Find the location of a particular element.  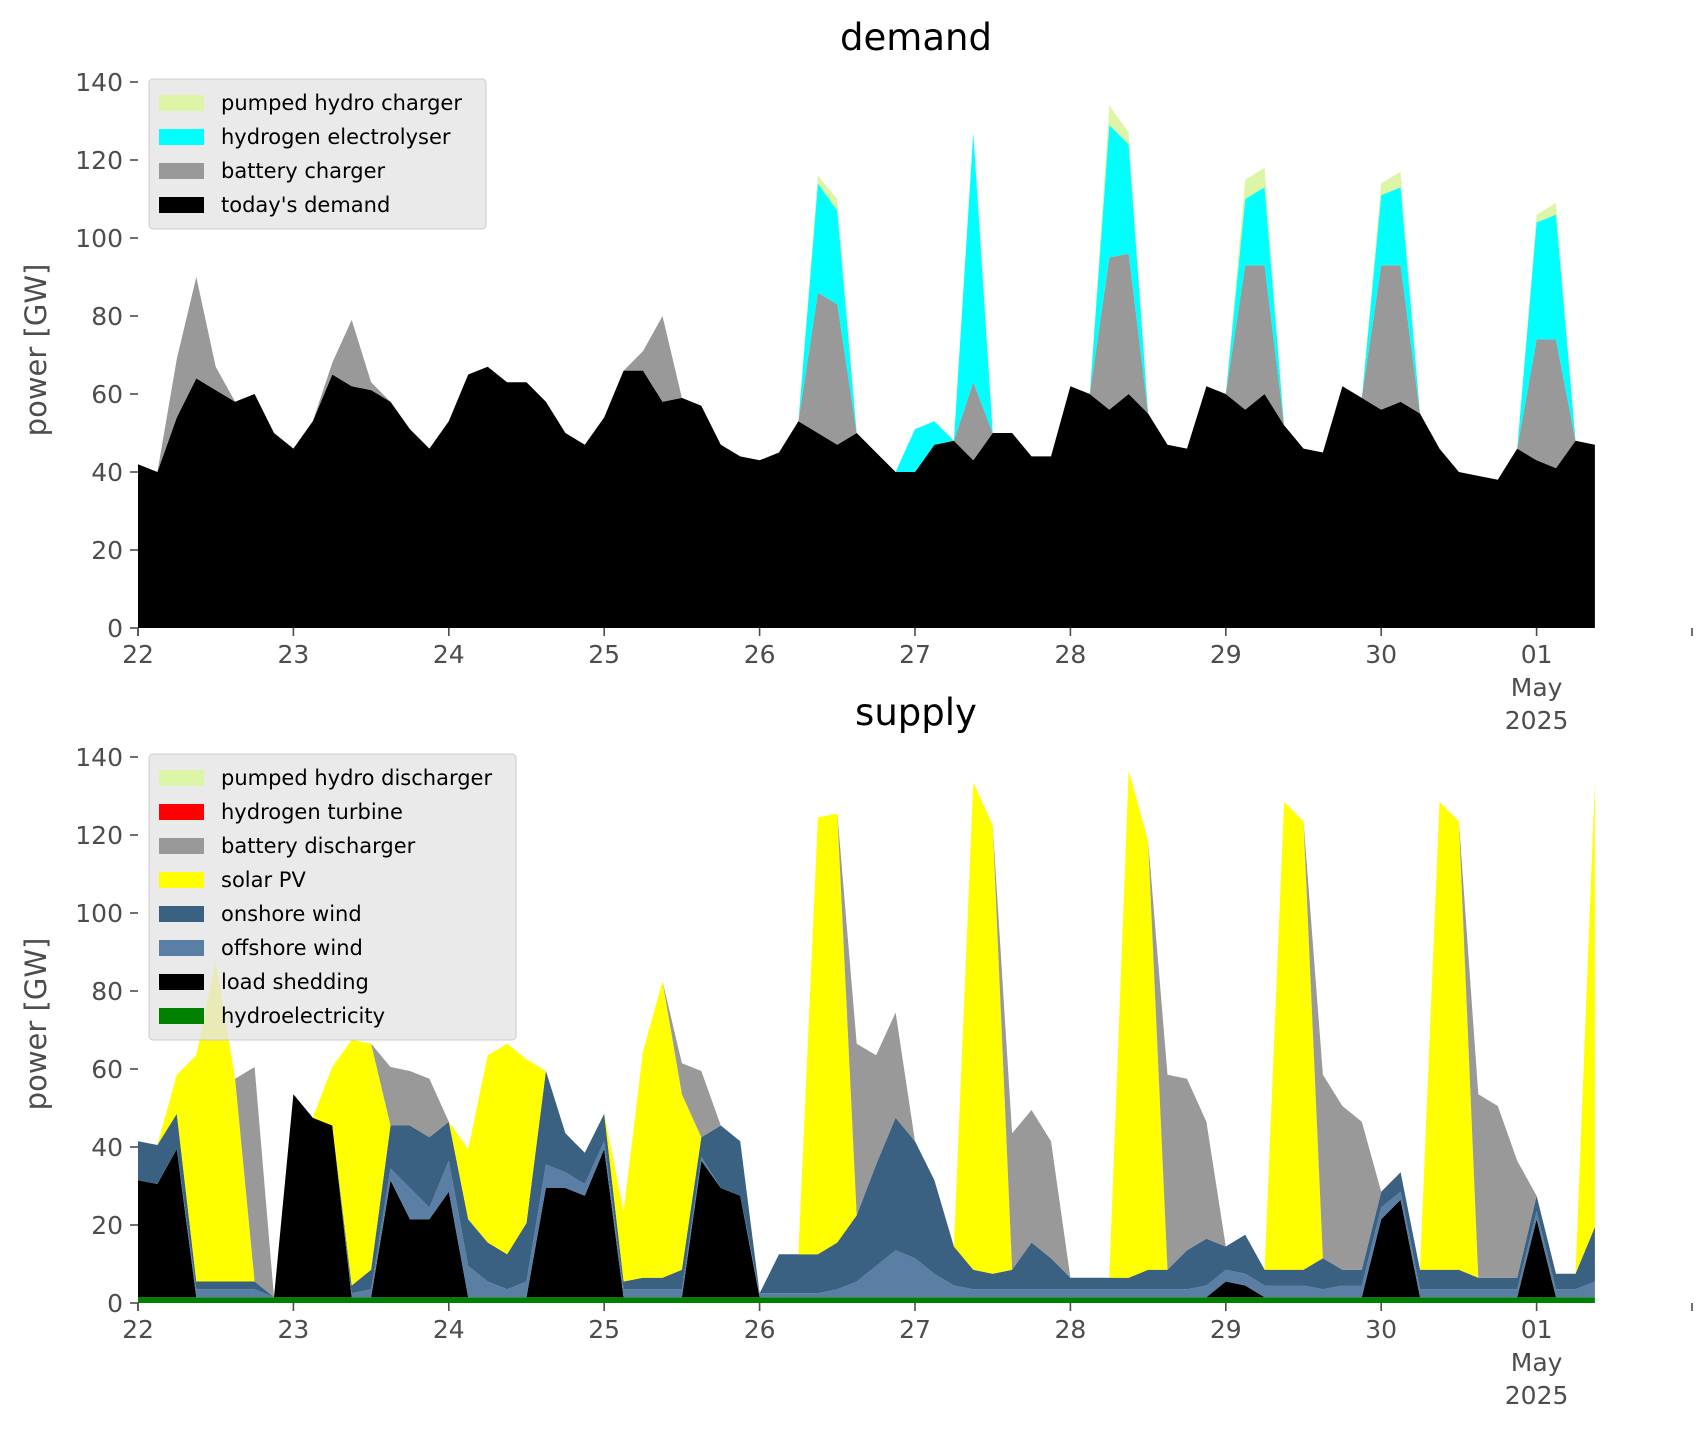

legend-swatch-hydroelectricity is located at coordinates (181, 1016).